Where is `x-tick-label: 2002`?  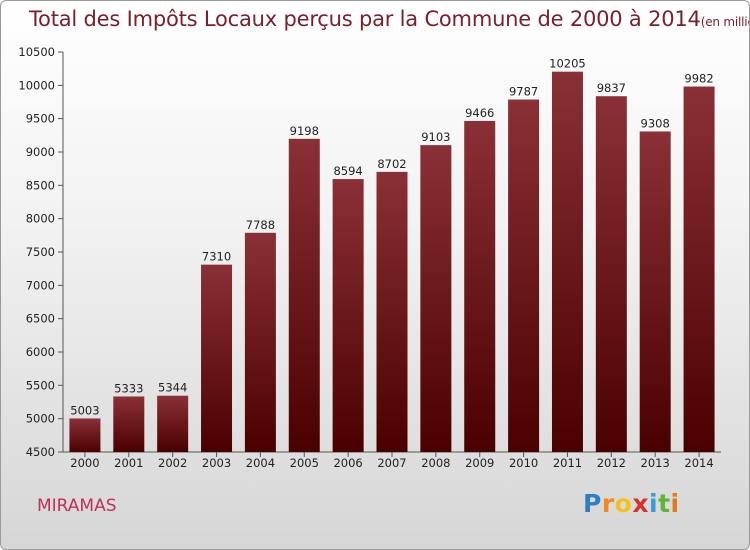
x-tick-label: 2002 is located at coordinates (172, 463).